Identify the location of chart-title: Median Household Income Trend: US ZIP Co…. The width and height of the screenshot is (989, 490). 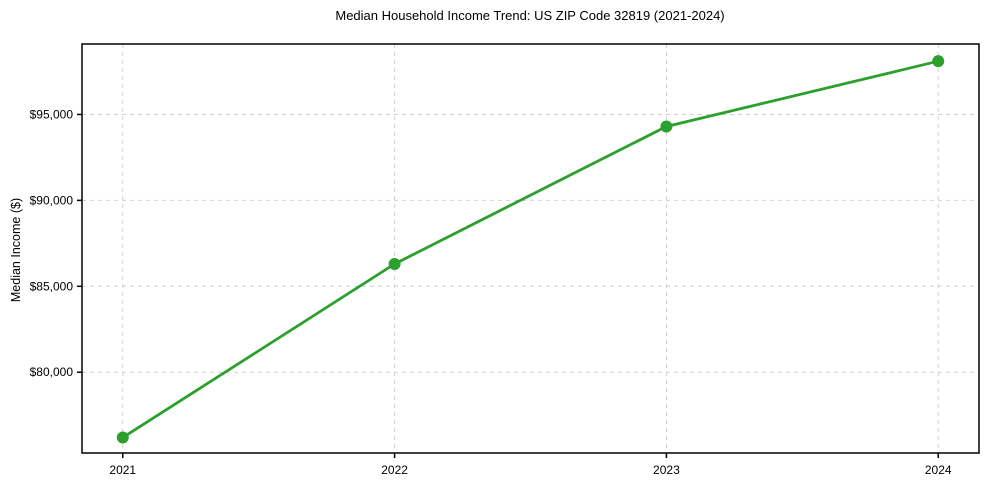
(530, 15).